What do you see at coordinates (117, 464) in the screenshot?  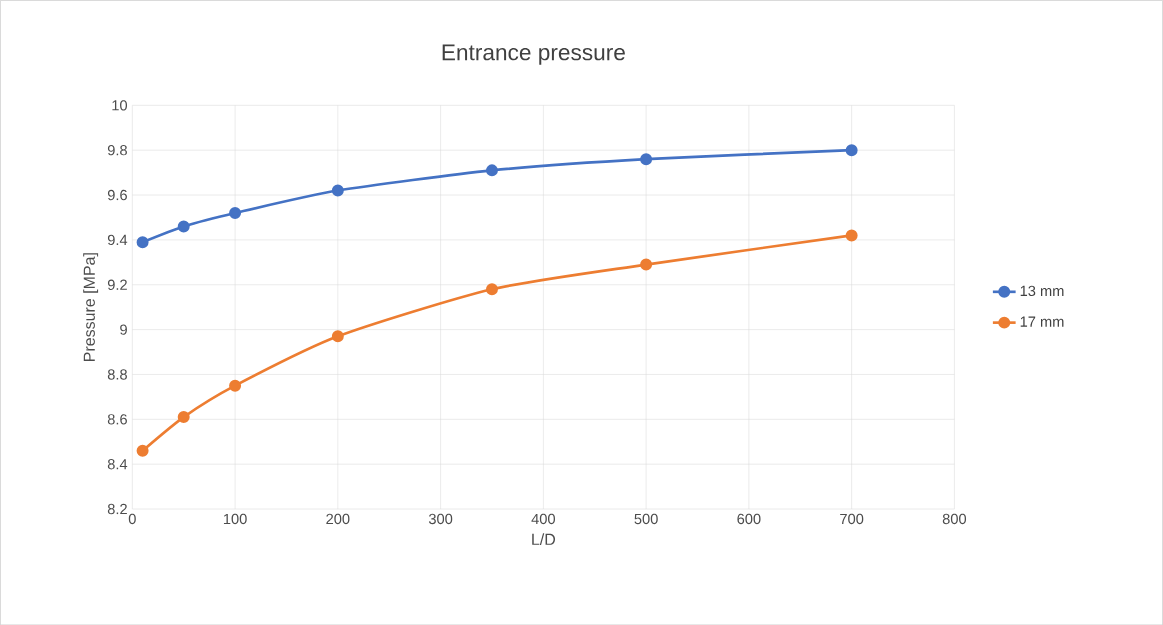 I see `y-tick-label: 8.4` at bounding box center [117, 464].